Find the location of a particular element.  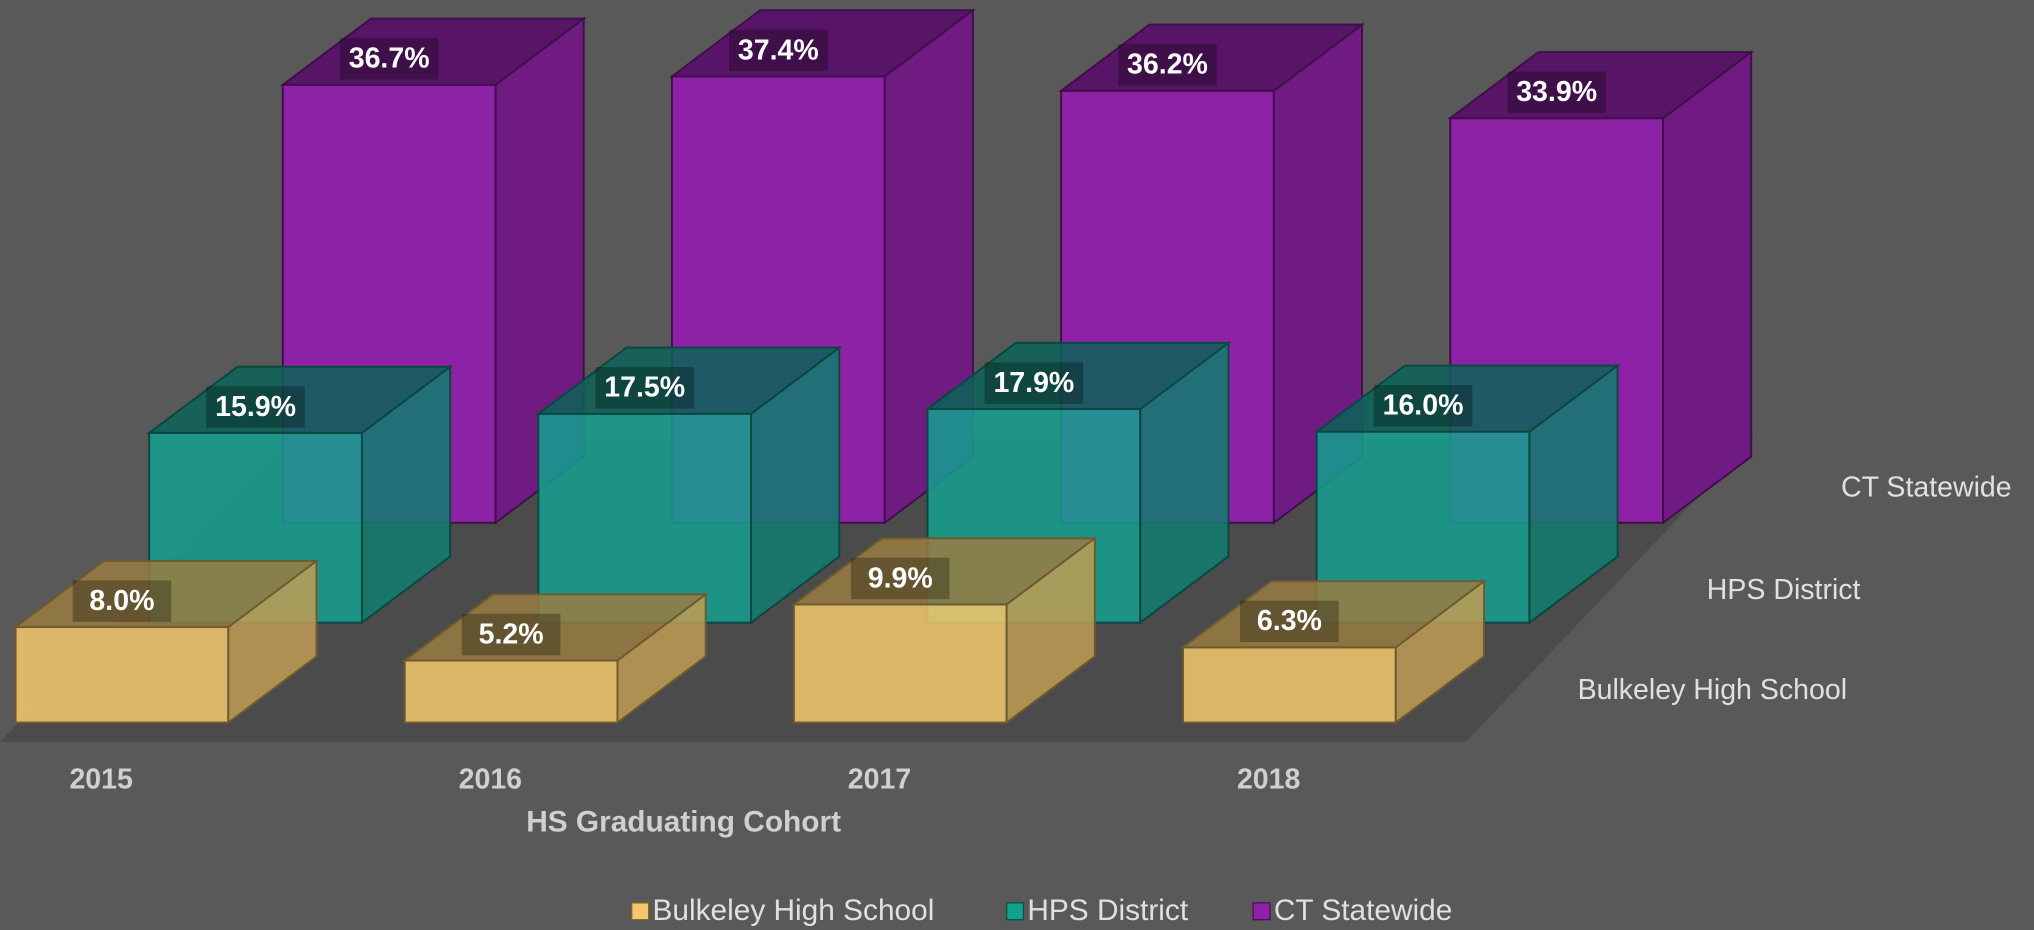

data-label: 37.4% is located at coordinates (778, 50).